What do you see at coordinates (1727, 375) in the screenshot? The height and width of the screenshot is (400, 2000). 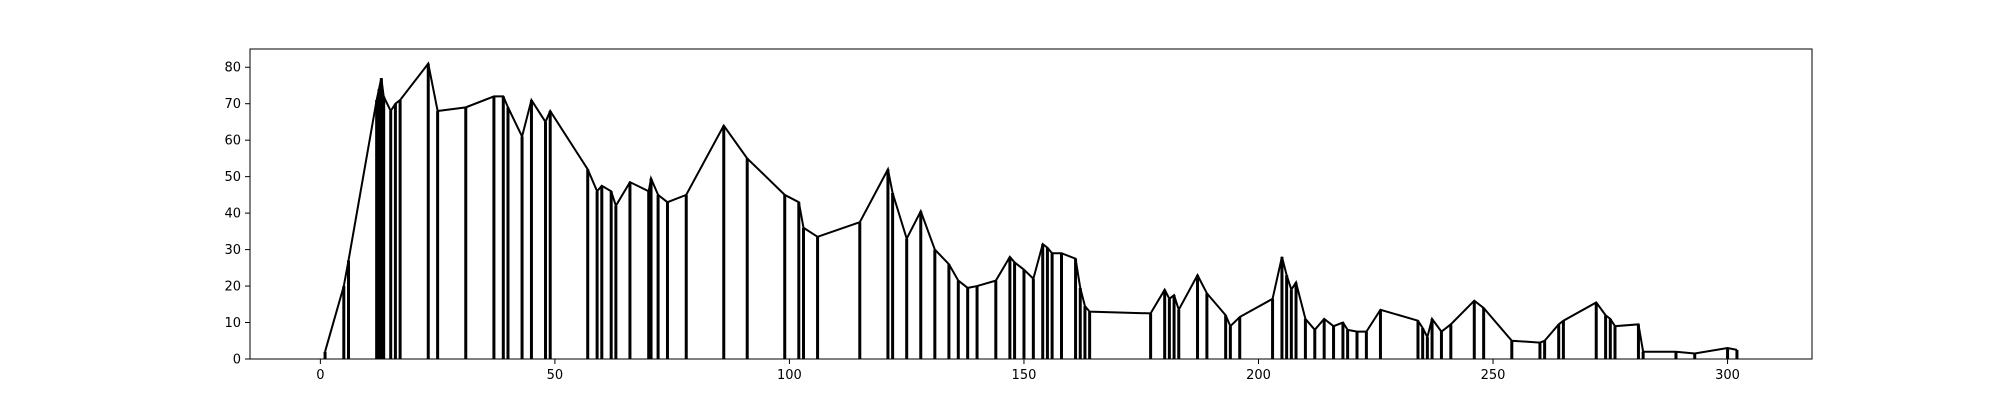 I see `x-tick-label: 300` at bounding box center [1727, 375].